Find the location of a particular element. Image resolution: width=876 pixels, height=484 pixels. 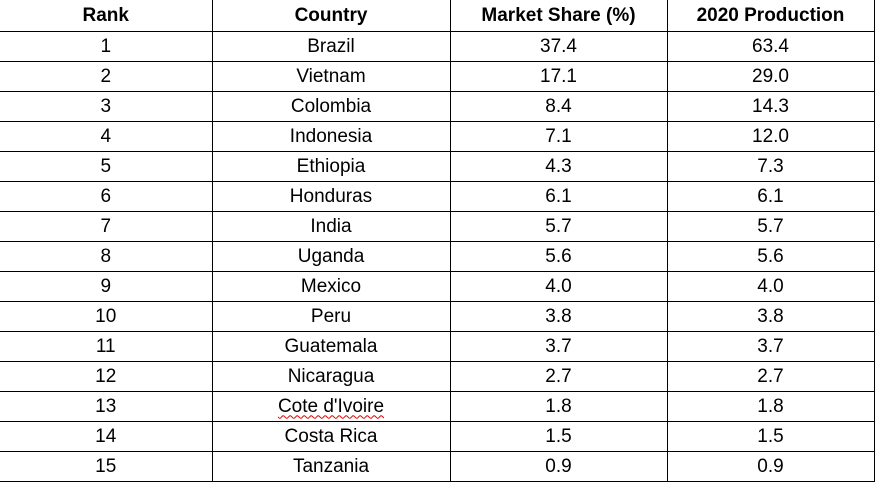

table-cell: 7.3 is located at coordinates (770, 166).